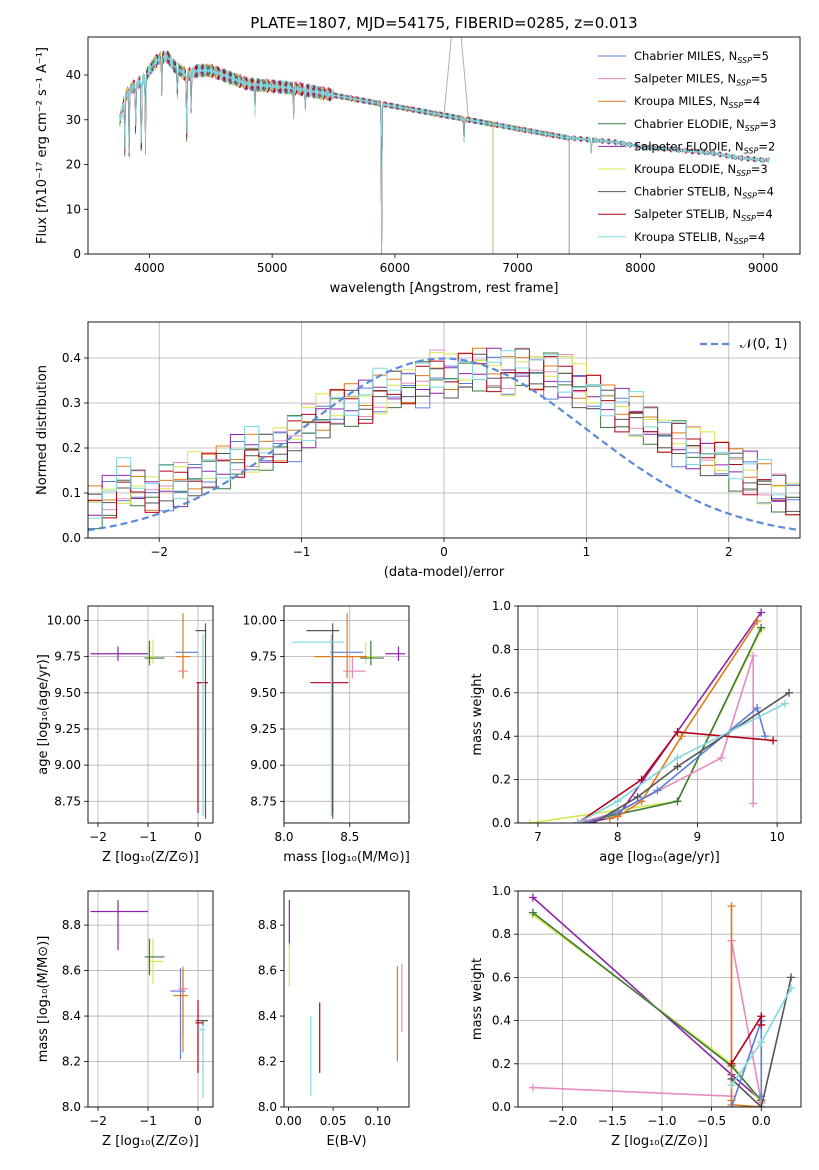 This screenshot has height=1170, width=819. Describe the element at coordinates (675, 764) in the screenshot. I see `weight-line-chabrier_miles` at that location.